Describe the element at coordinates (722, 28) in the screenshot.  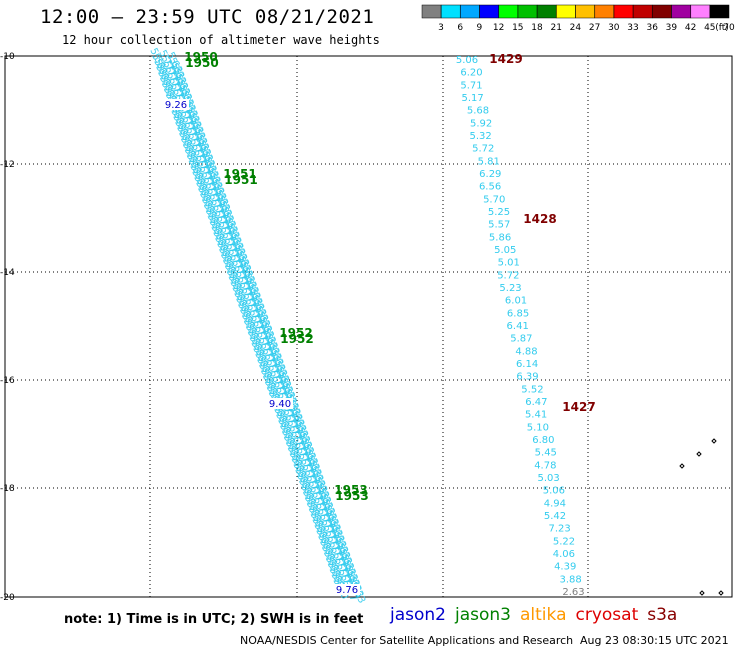
I see `legend-unit: (ft)` at that location.